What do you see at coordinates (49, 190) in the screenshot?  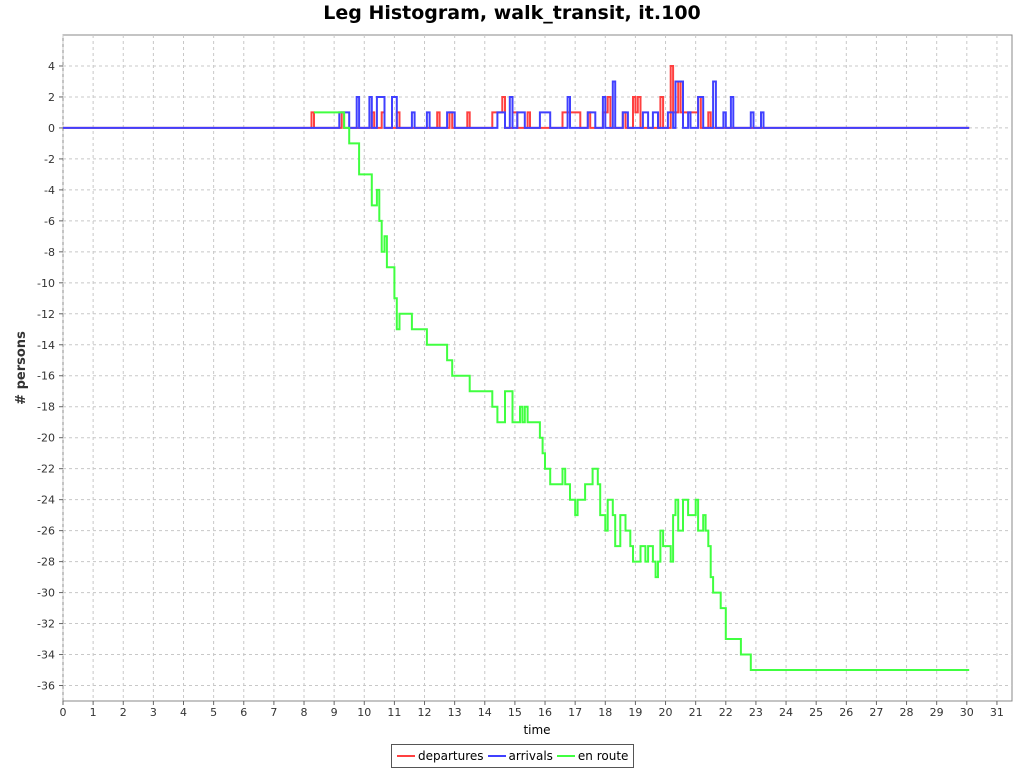 I see `y-tick-label: -4` at bounding box center [49, 190].